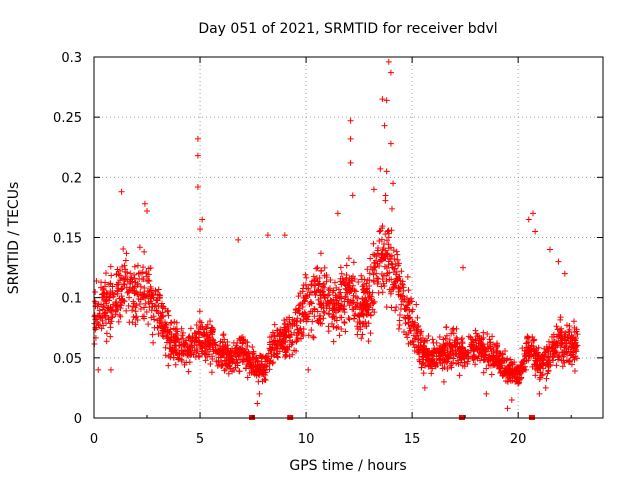 Image resolution: width=640 pixels, height=480 pixels. Describe the element at coordinates (14, 238) in the screenshot. I see `y-axis-label: SRMTID / TECUs` at that location.